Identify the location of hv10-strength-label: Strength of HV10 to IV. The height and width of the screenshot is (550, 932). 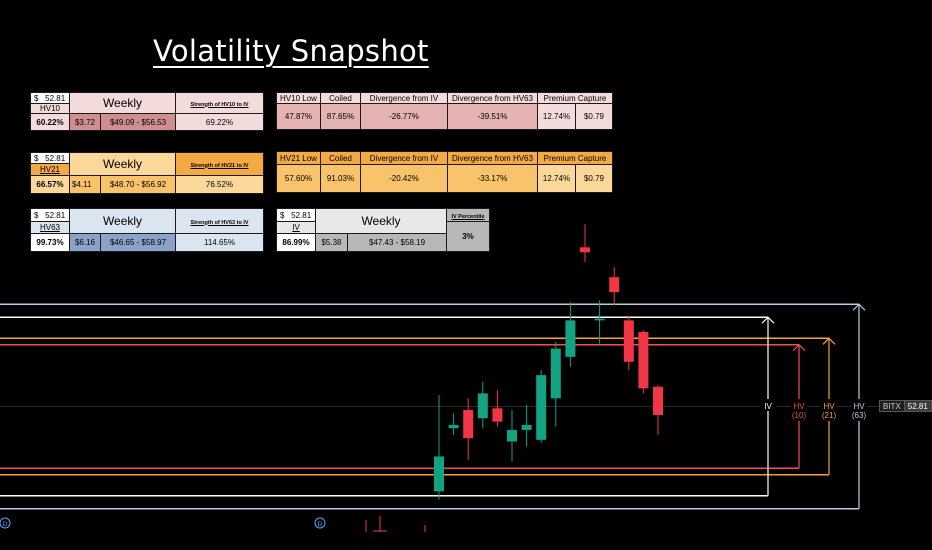
(219, 103).